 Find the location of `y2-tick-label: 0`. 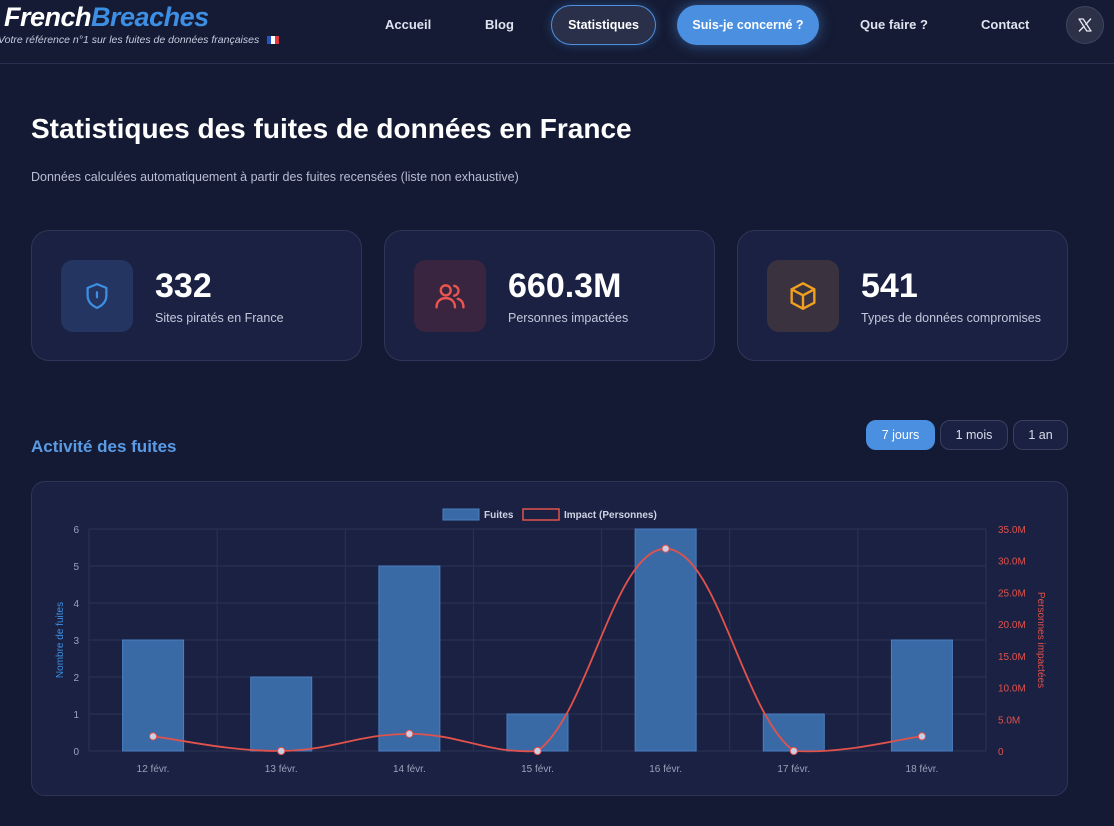

y2-tick-label: 0 is located at coordinates (1001, 752).